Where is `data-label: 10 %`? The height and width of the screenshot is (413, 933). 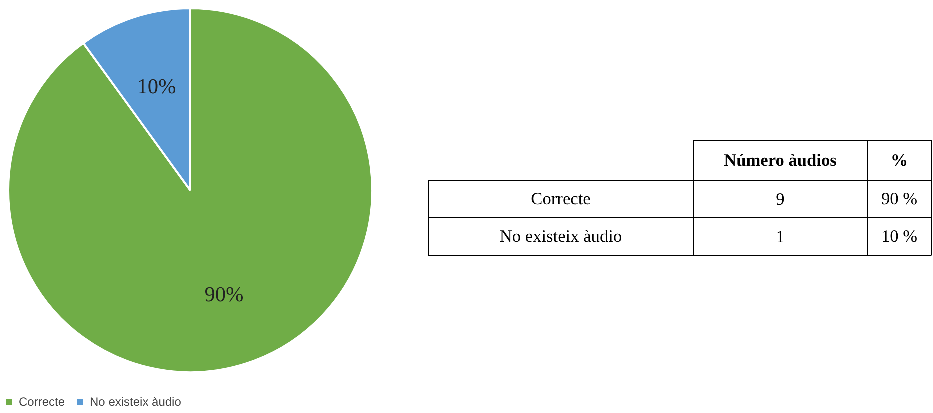 data-label: 10 % is located at coordinates (899, 236).